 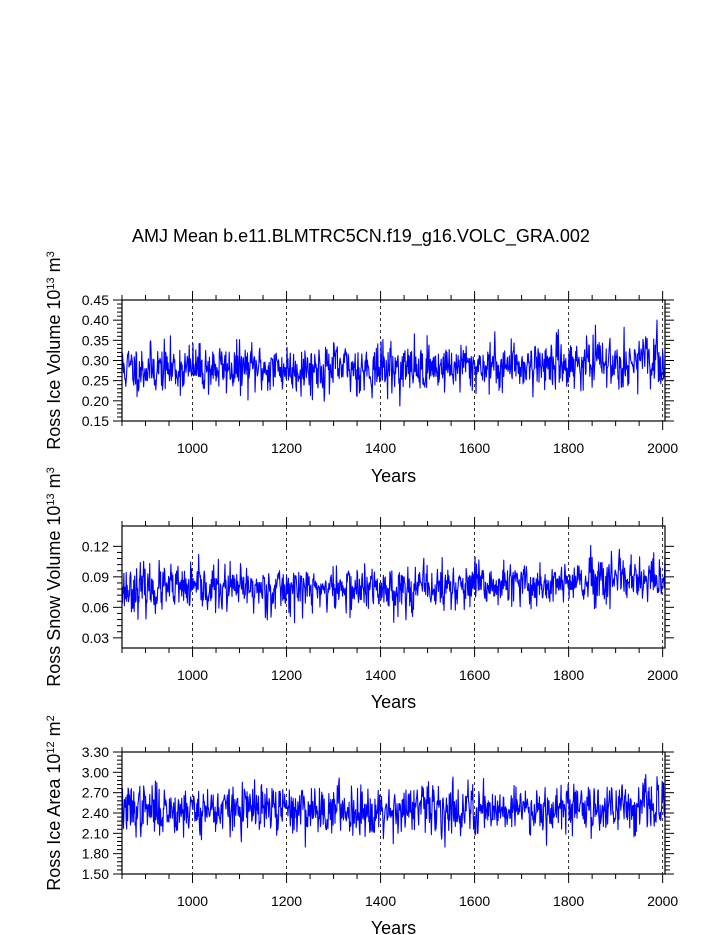 I want to click on y-axis-label: Ross Ice Area 1012 m2, so click(x=54, y=802).